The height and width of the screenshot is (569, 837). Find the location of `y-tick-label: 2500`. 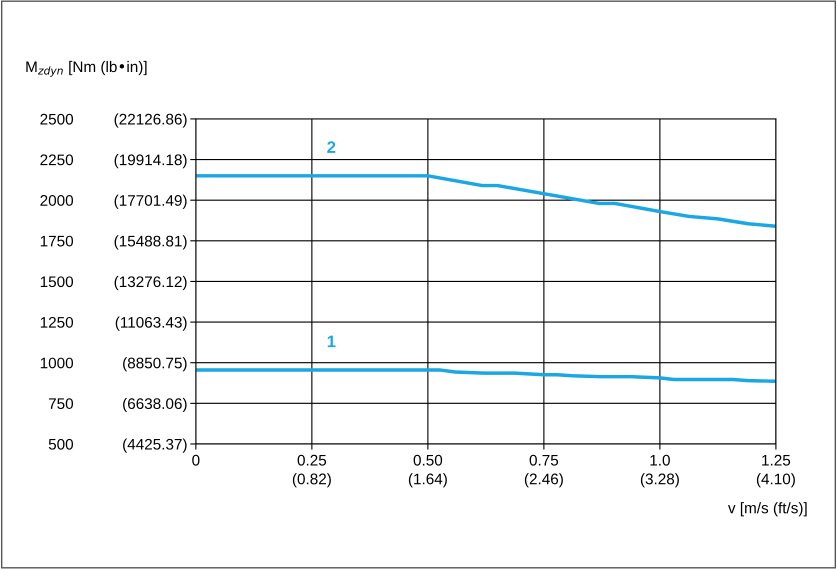

y-tick-label: 2500 is located at coordinates (57, 119).